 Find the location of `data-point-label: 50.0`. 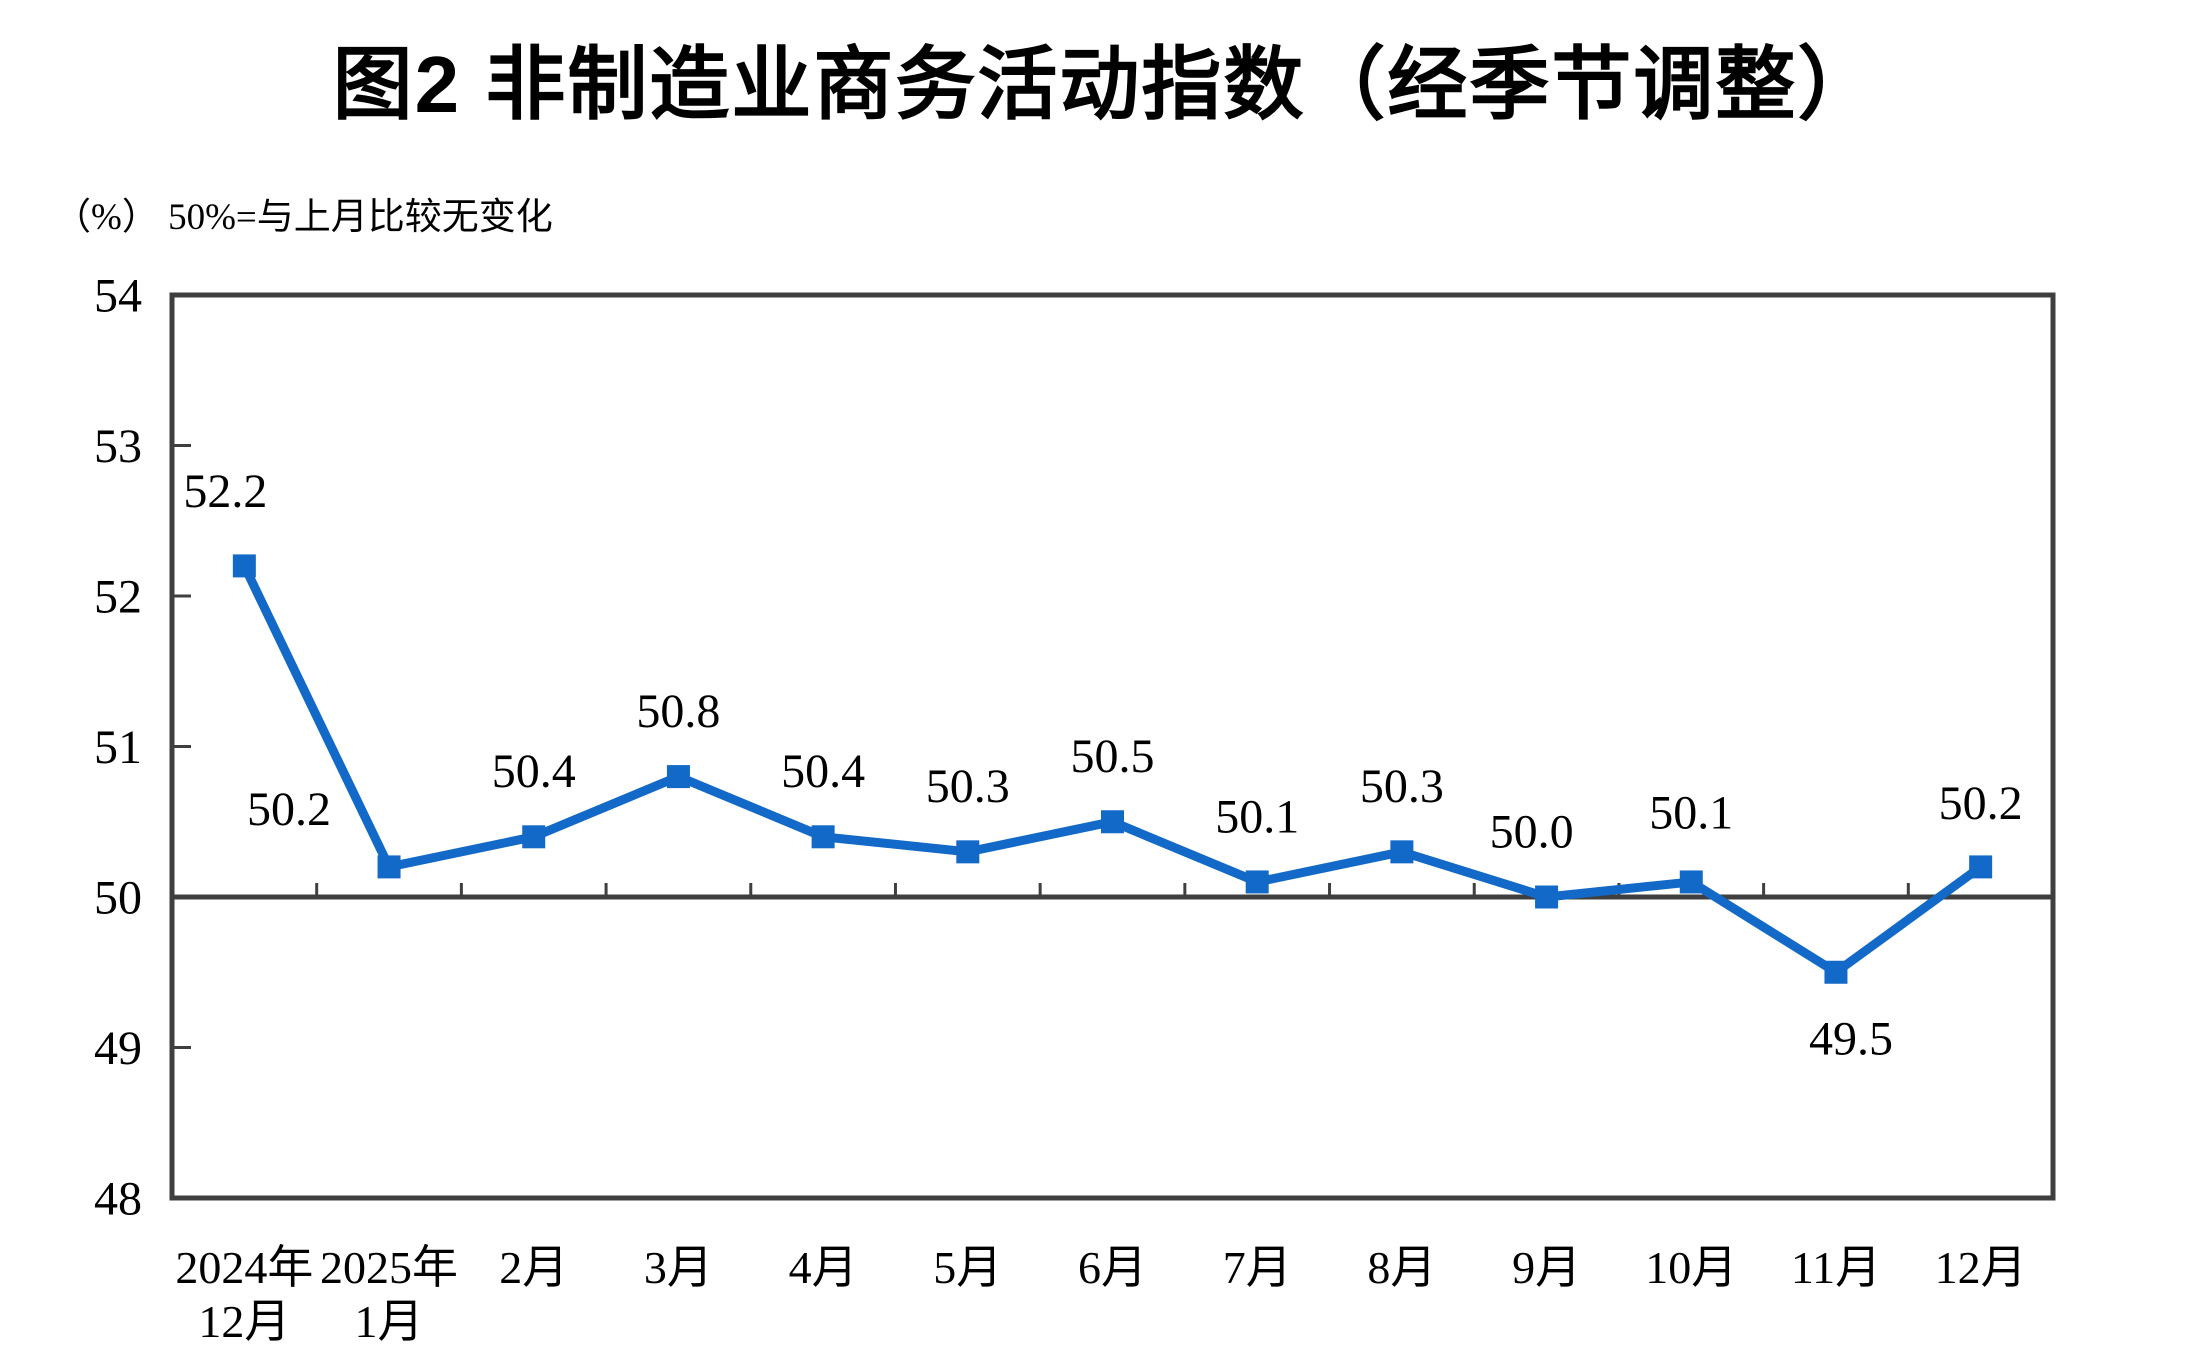

data-point-label: 50.0 is located at coordinates (1532, 831).